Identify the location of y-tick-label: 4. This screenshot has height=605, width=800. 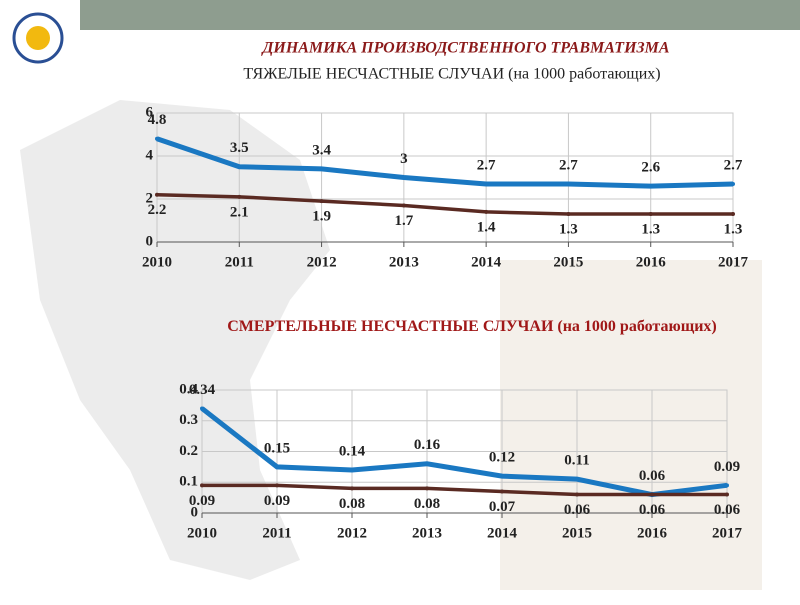
(150, 155).